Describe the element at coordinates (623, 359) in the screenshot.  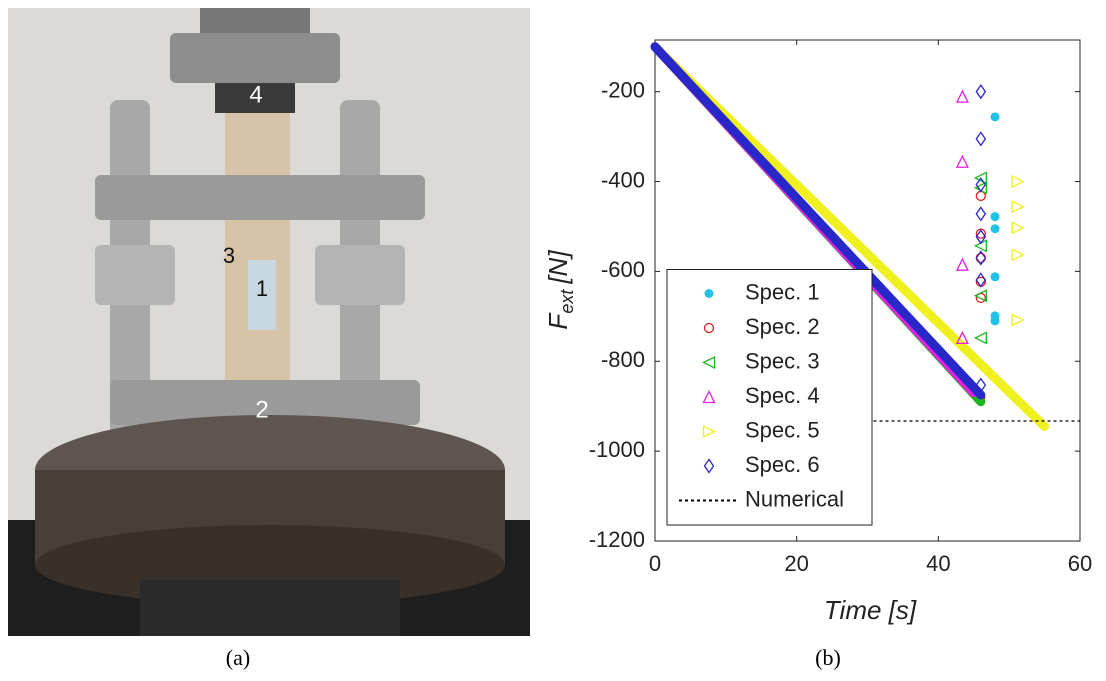
I see `y-tick-label: -800` at that location.